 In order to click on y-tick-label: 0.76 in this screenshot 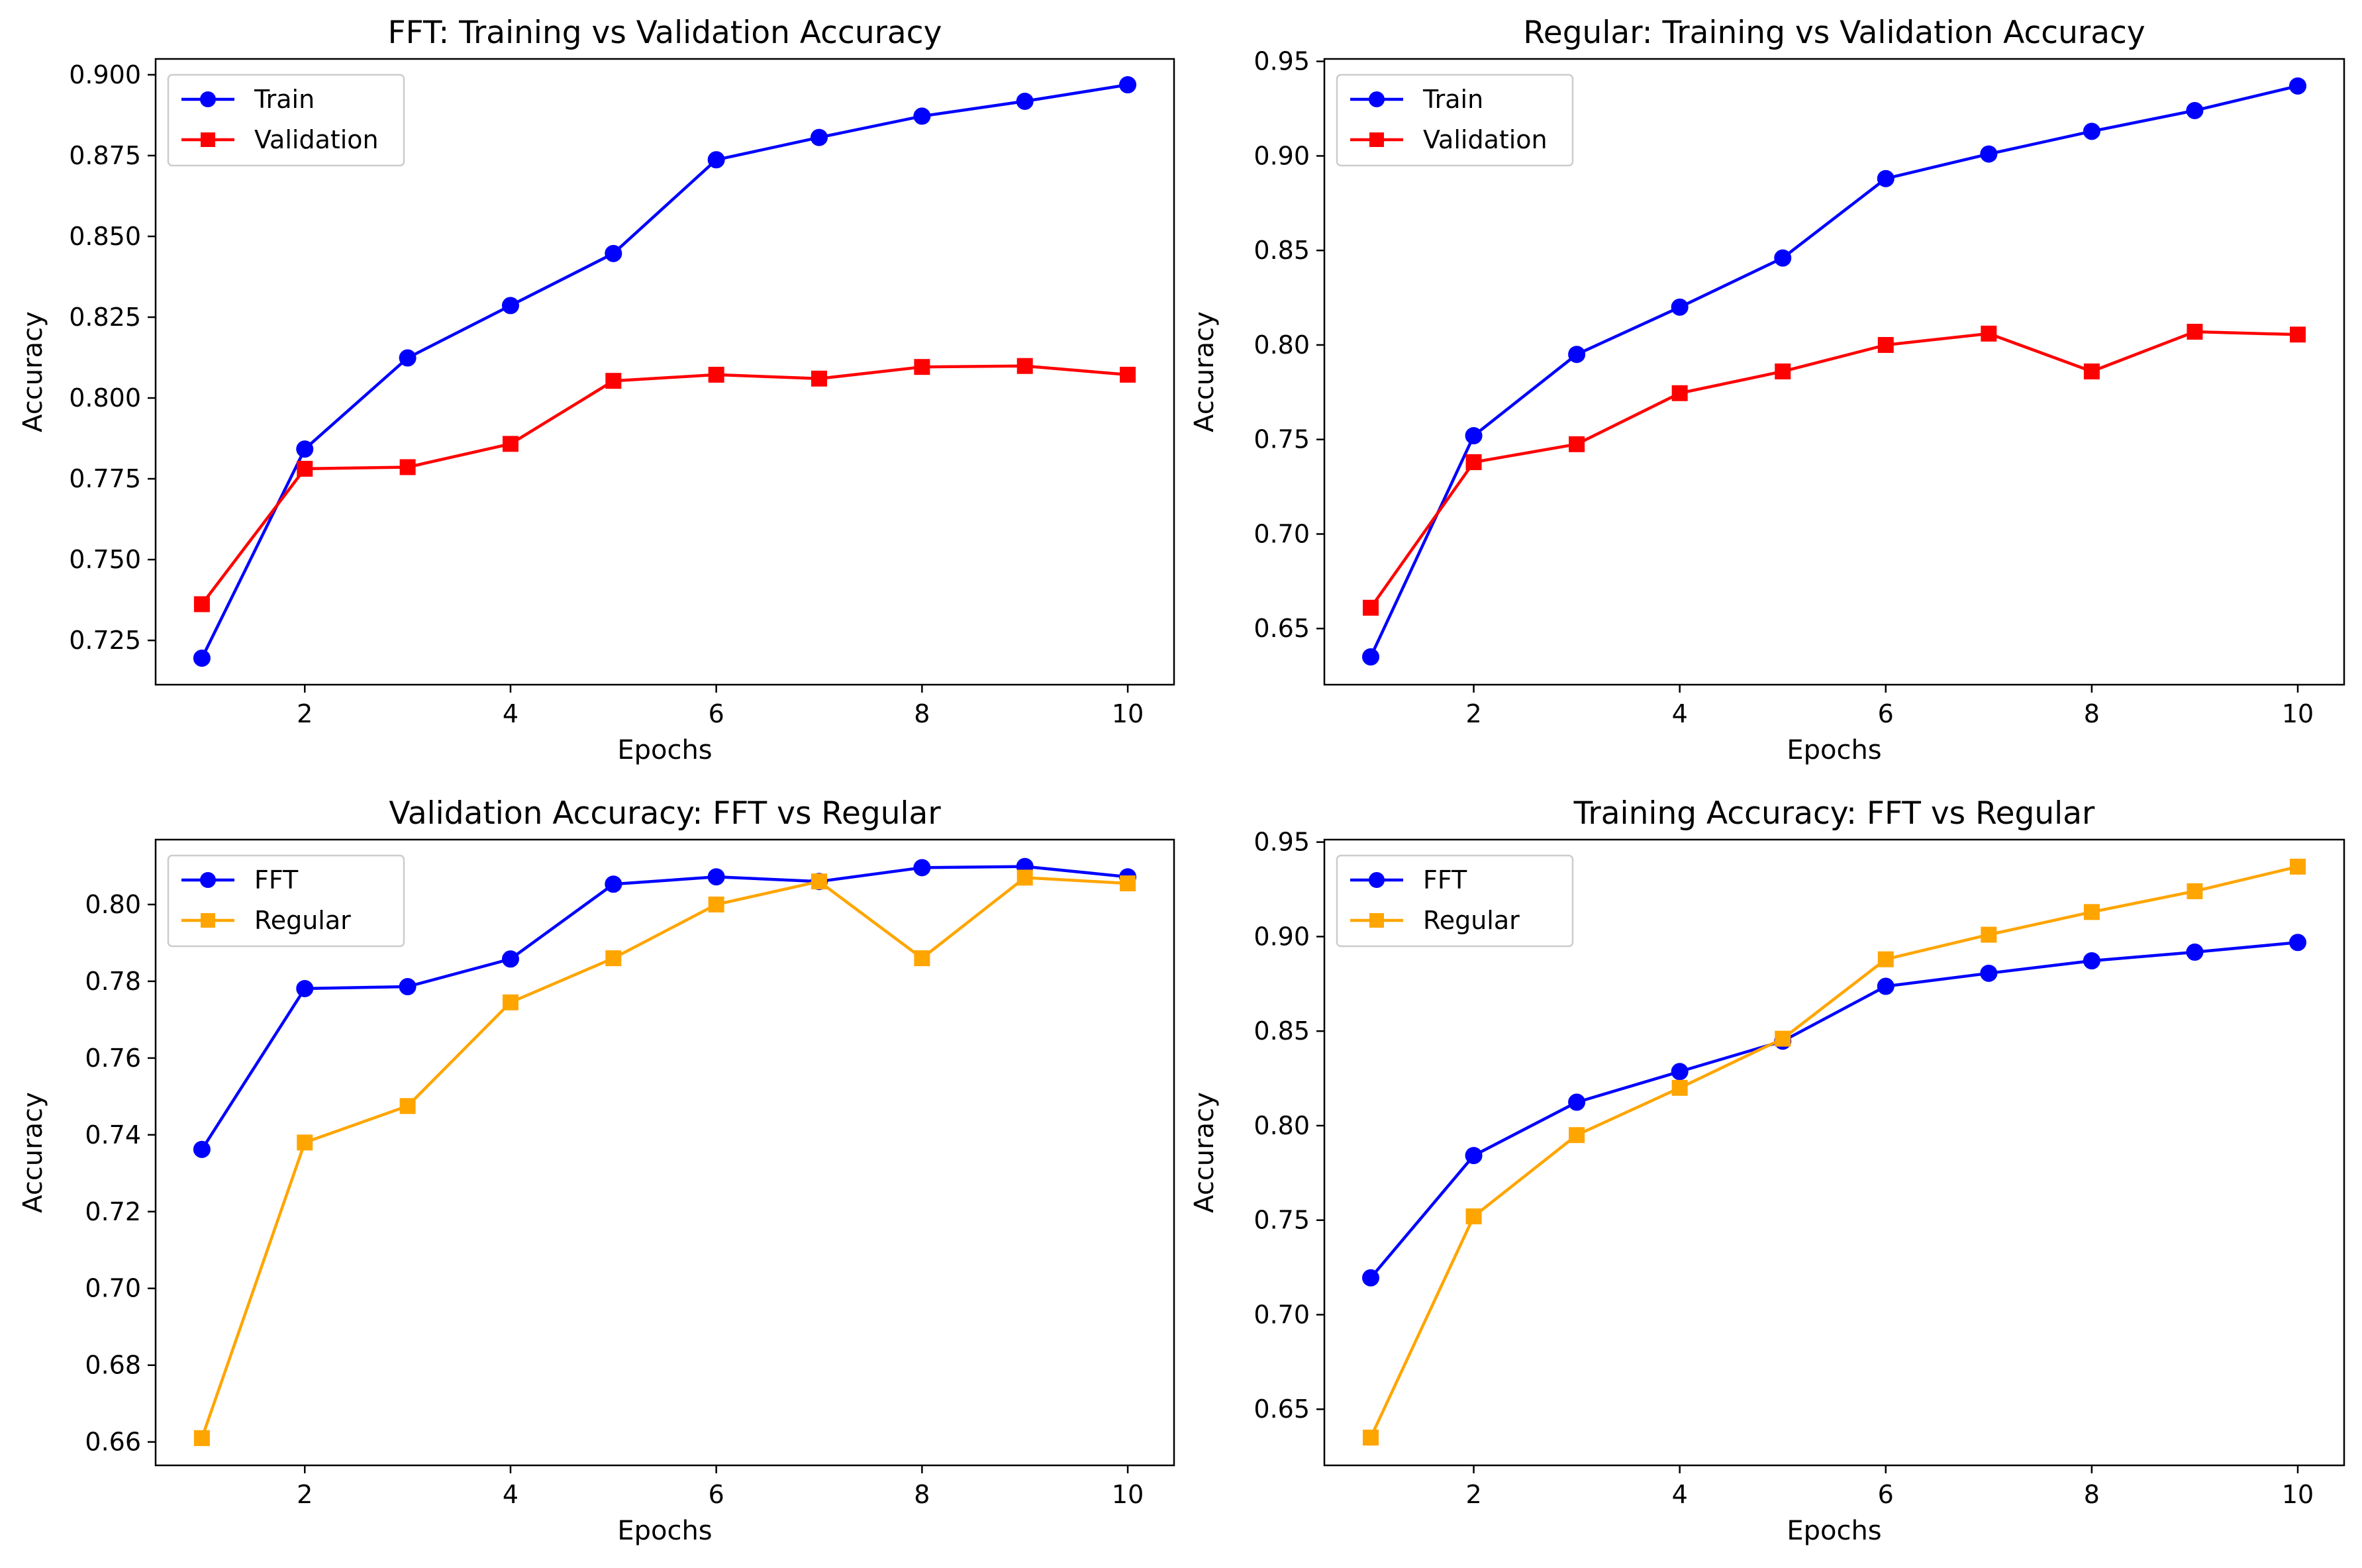, I will do `click(113, 1058)`.